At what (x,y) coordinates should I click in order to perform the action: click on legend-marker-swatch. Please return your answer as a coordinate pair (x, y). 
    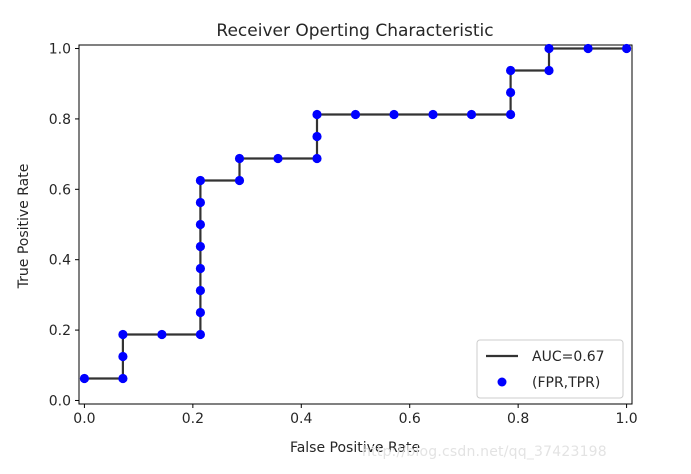
    Looking at the image, I should click on (502, 382).